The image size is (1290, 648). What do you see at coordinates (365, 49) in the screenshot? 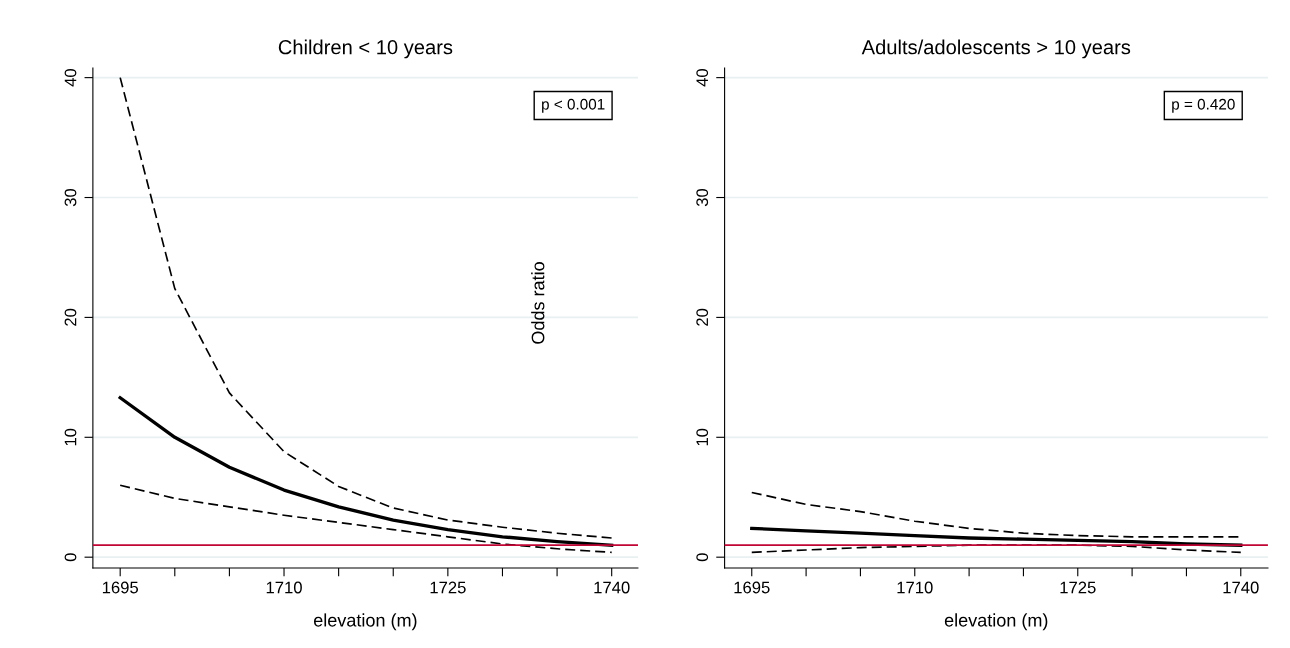
I see `chart-title: Children < 10 years` at bounding box center [365, 49].